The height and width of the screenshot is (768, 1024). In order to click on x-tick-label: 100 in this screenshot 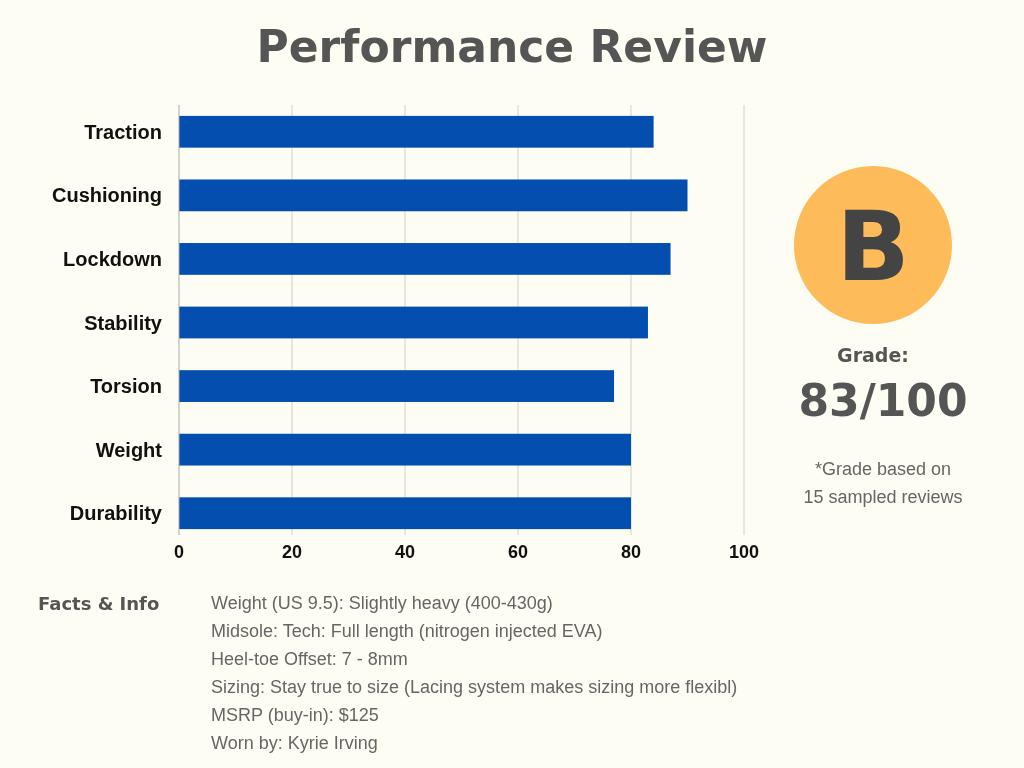, I will do `click(744, 552)`.